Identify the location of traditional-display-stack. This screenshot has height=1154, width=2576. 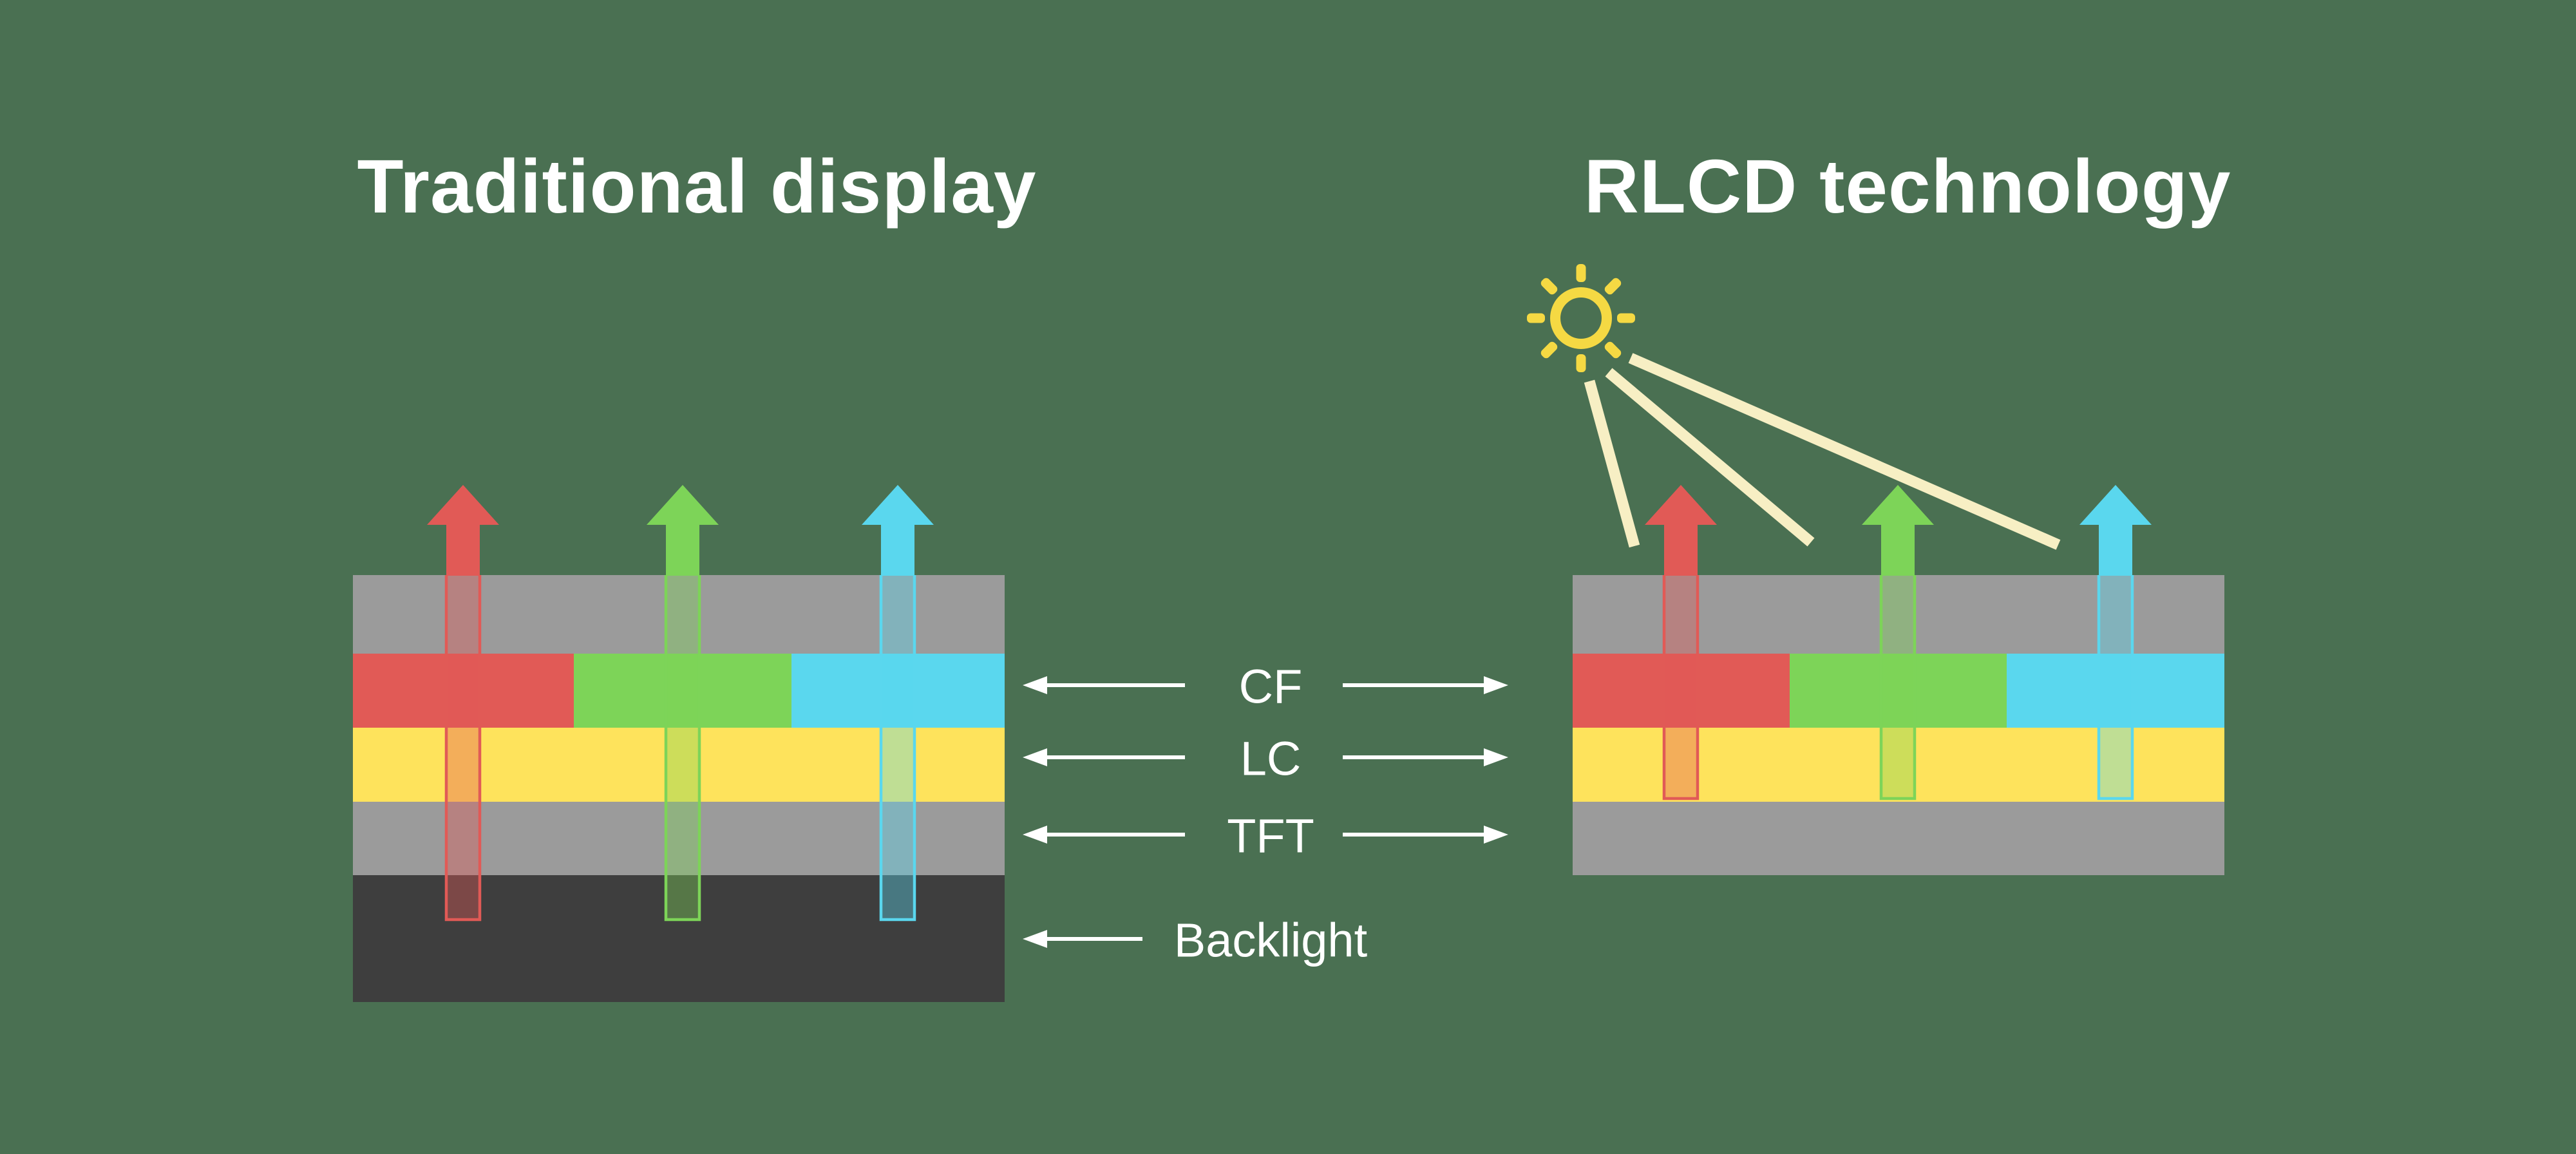
(679, 788).